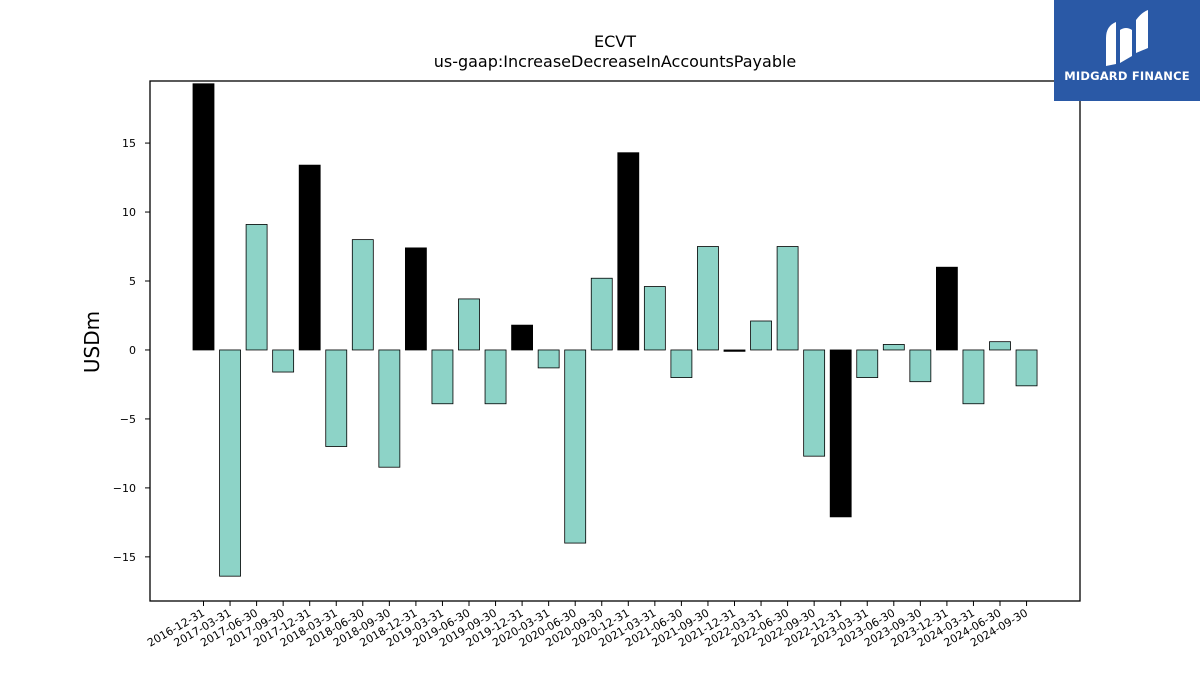  Describe the element at coordinates (128, 419) in the screenshot. I see `y-tick-label: −5` at that location.